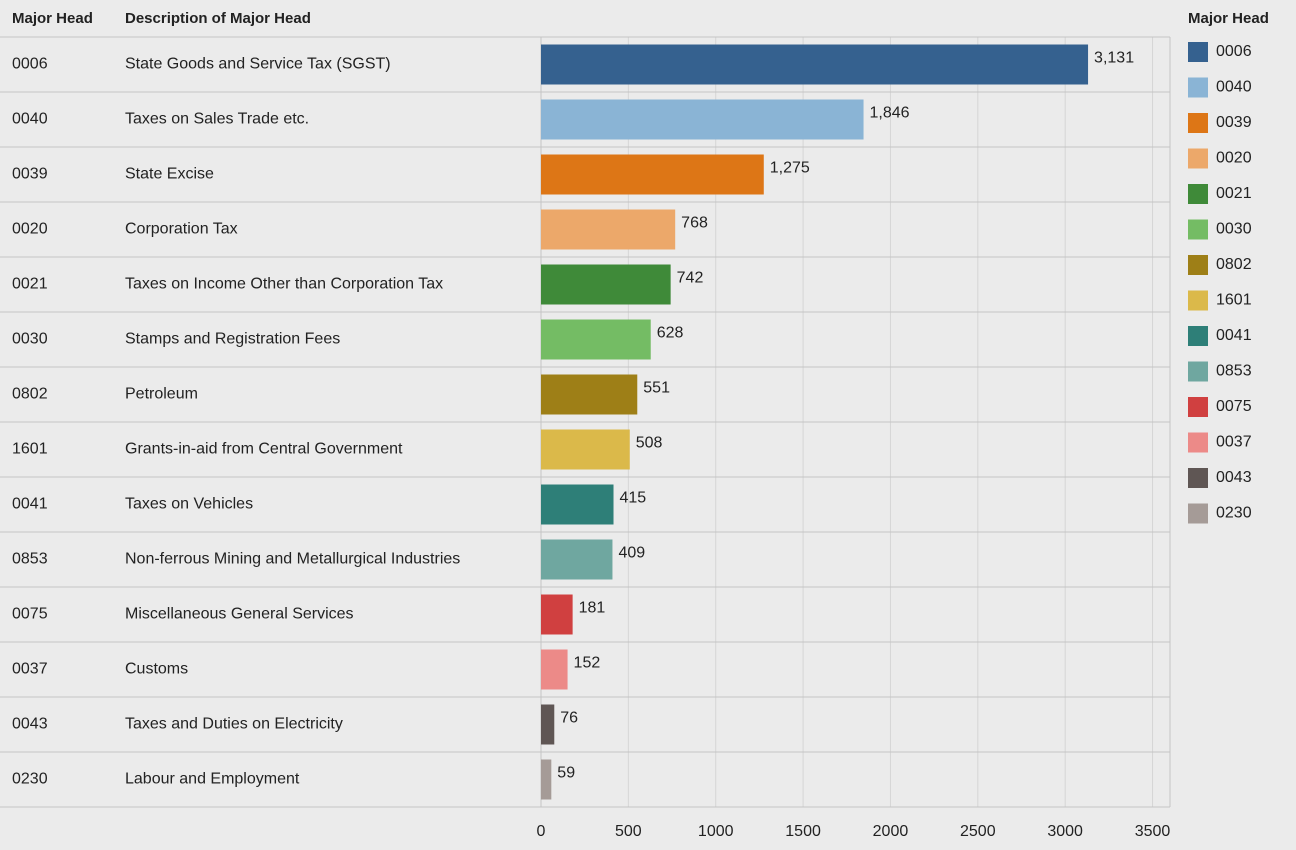 This screenshot has width=1296, height=850. I want to click on legend-label: 0230, so click(1234, 513).